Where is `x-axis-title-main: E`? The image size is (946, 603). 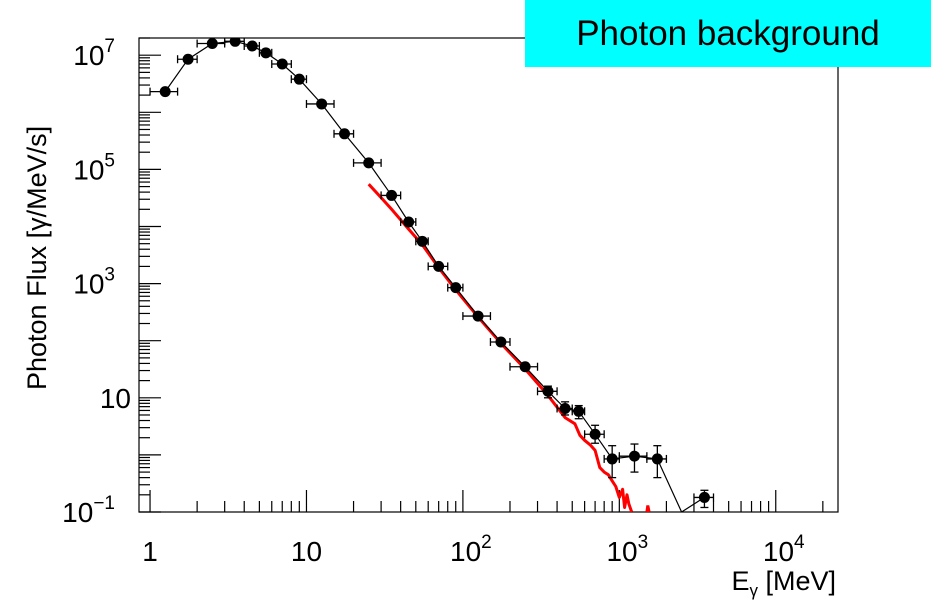 x-axis-title-main: E is located at coordinates (740, 581).